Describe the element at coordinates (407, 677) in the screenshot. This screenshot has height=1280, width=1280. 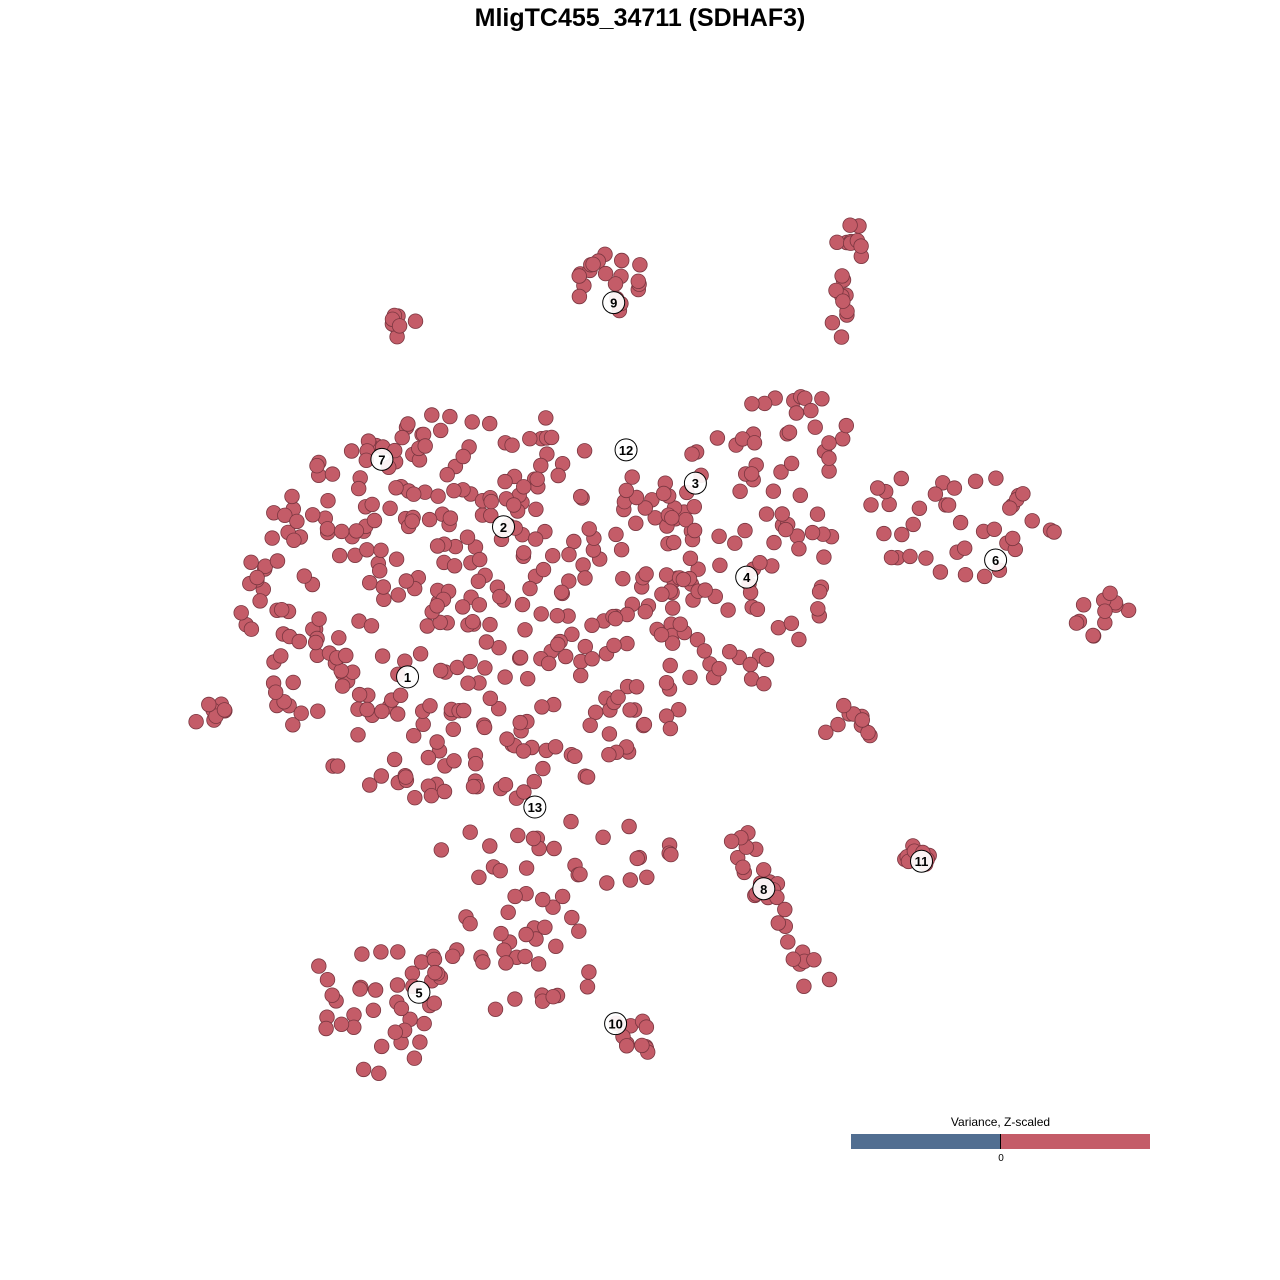
I see `cluster-label-text: 1` at that location.